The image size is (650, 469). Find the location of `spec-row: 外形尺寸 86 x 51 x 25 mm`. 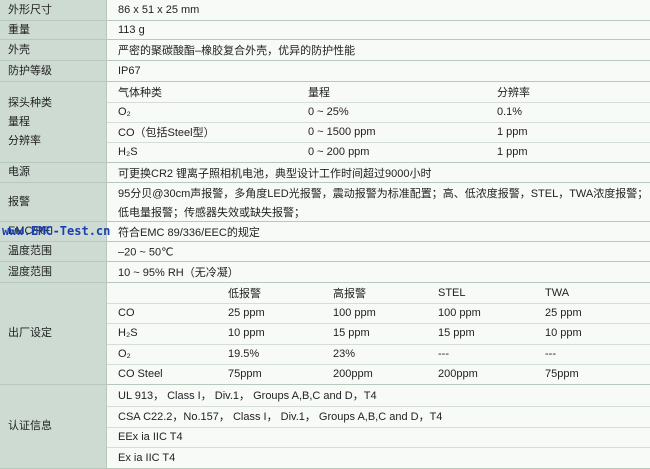

spec-row: 外形尺寸 86 x 51 x 25 mm is located at coordinates (325, 10).